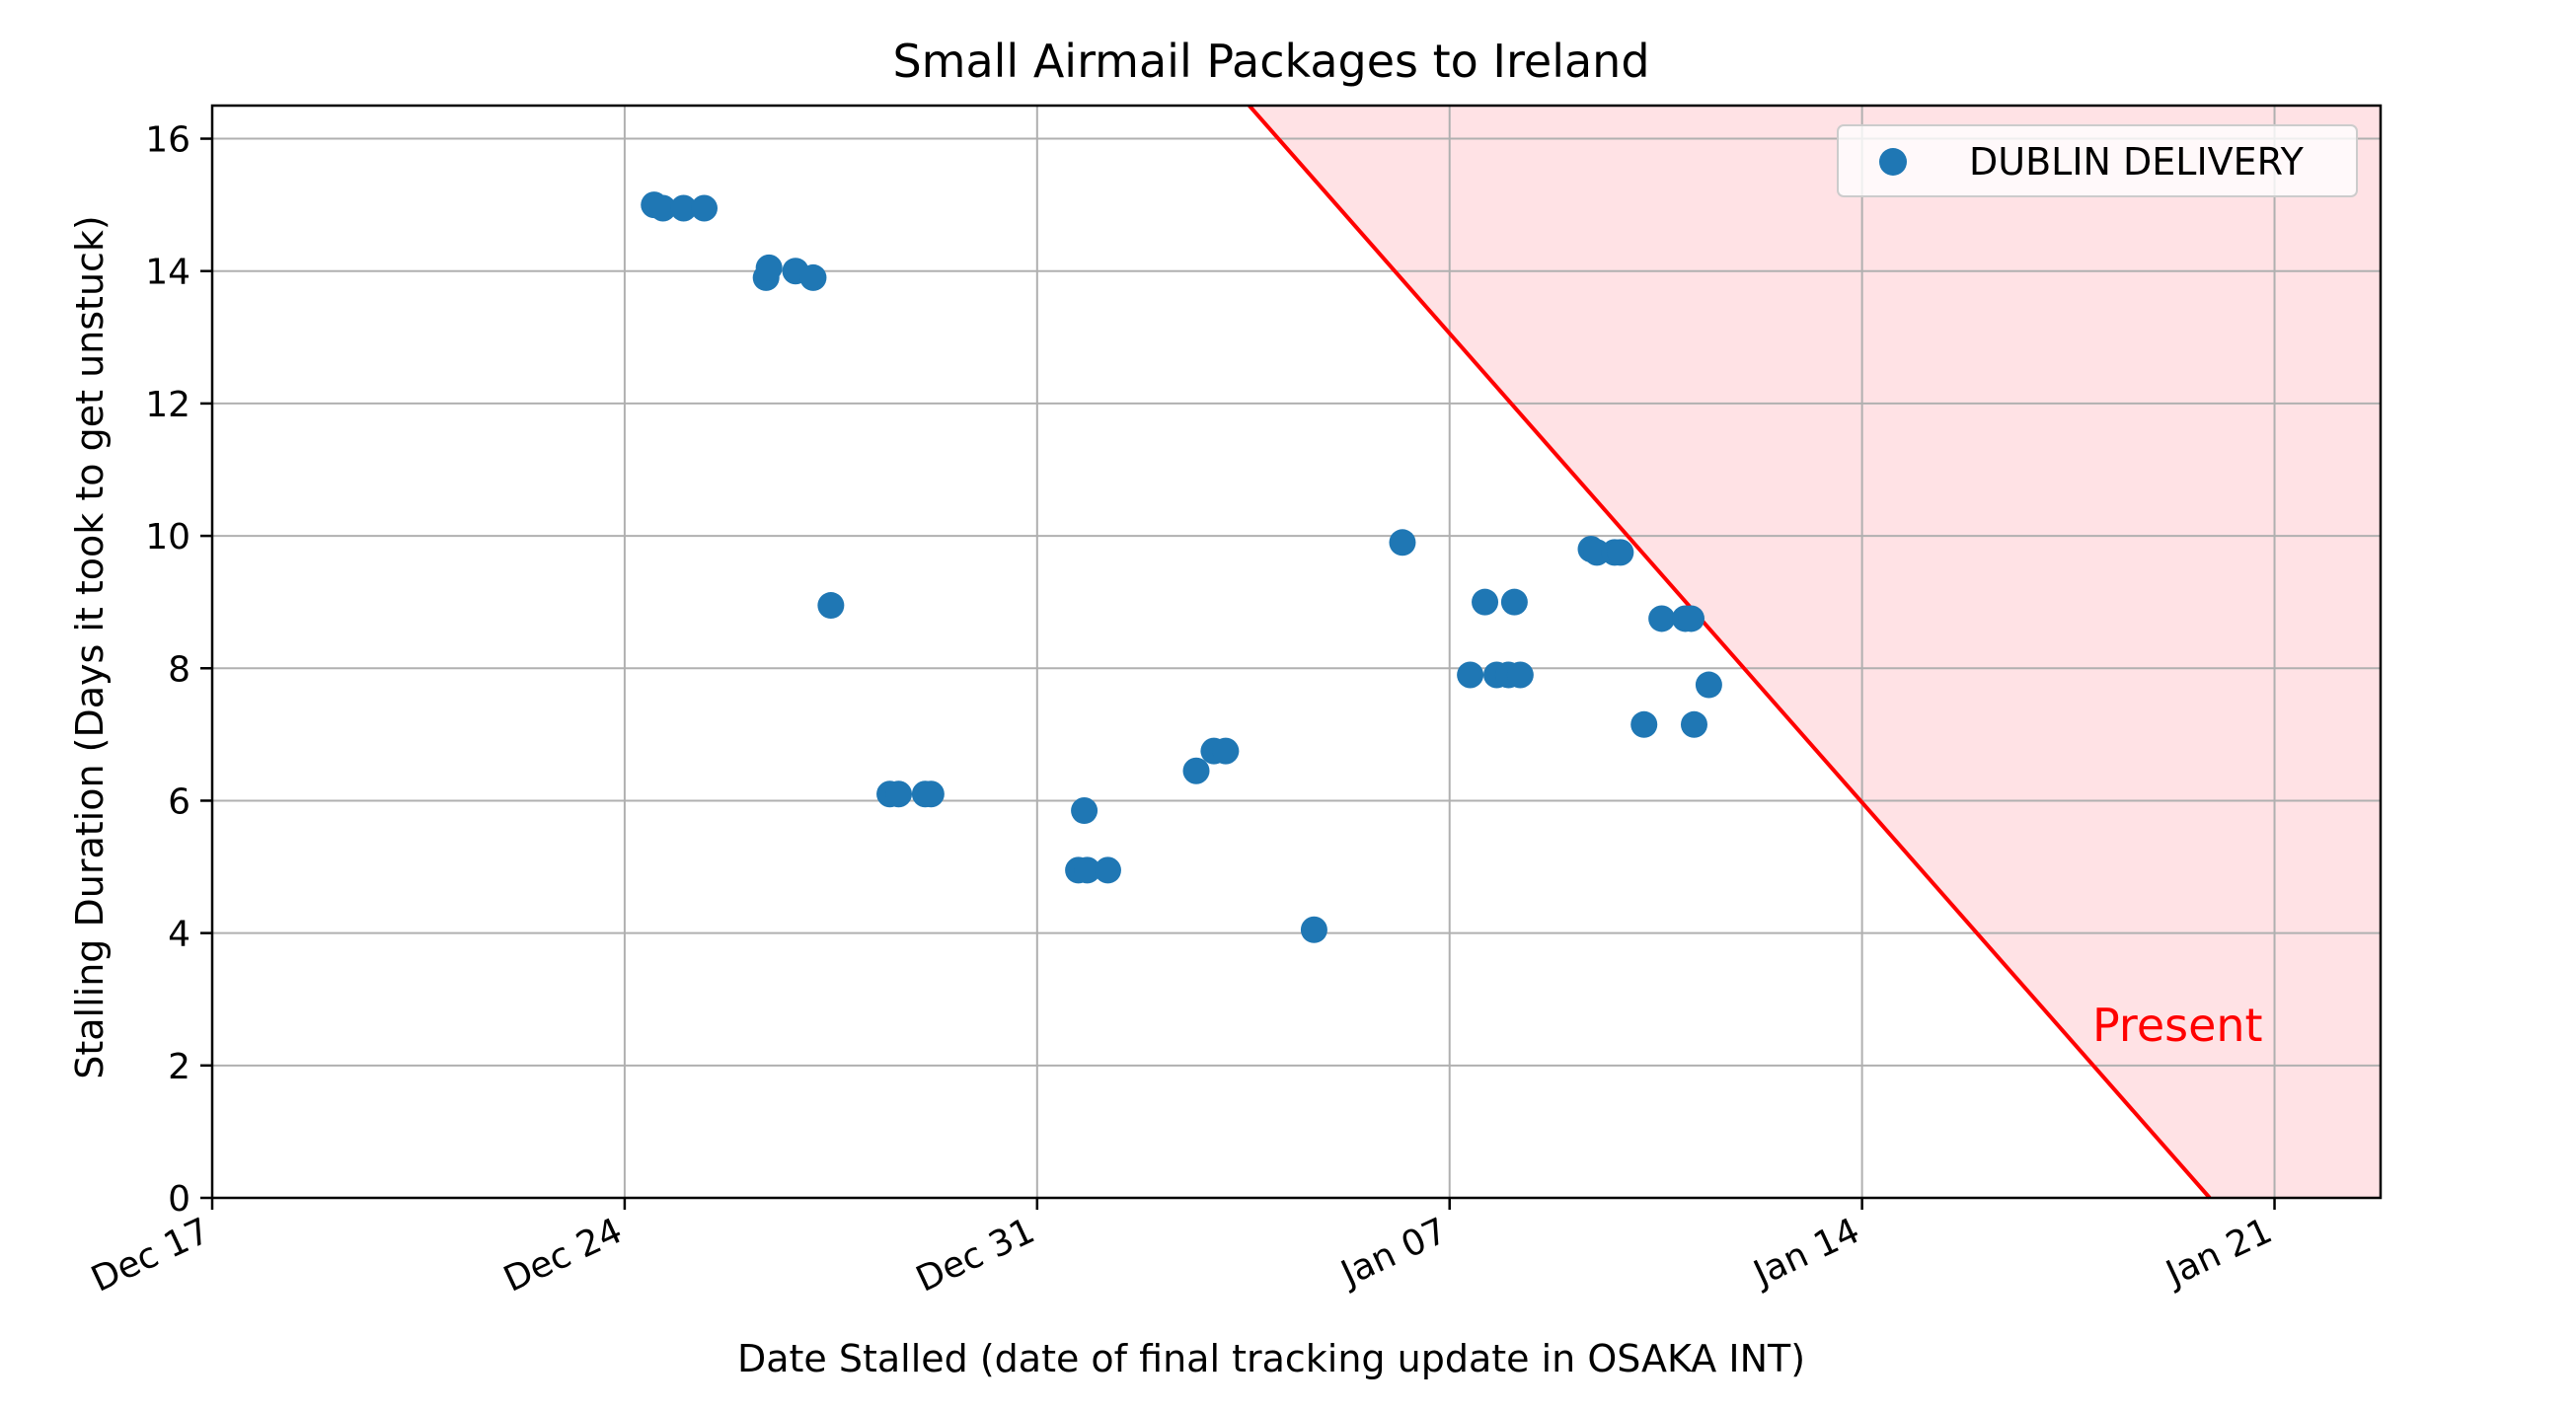 This screenshot has height=1411, width=2576. I want to click on legend-box, so click(2097, 160).